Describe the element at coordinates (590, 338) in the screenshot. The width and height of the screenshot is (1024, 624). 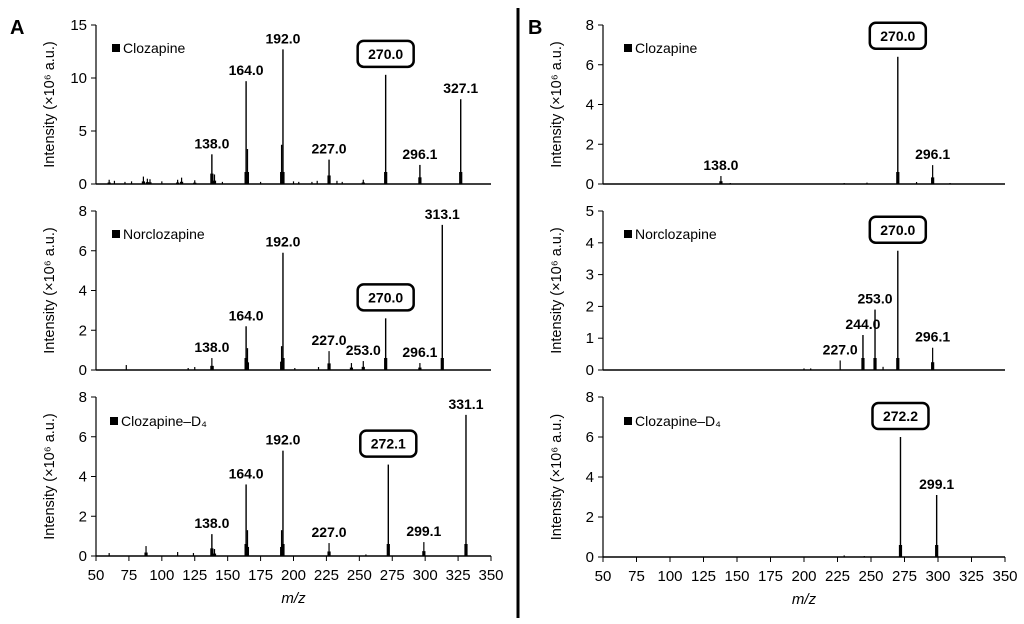
I see `y-tick-label: 1` at that location.